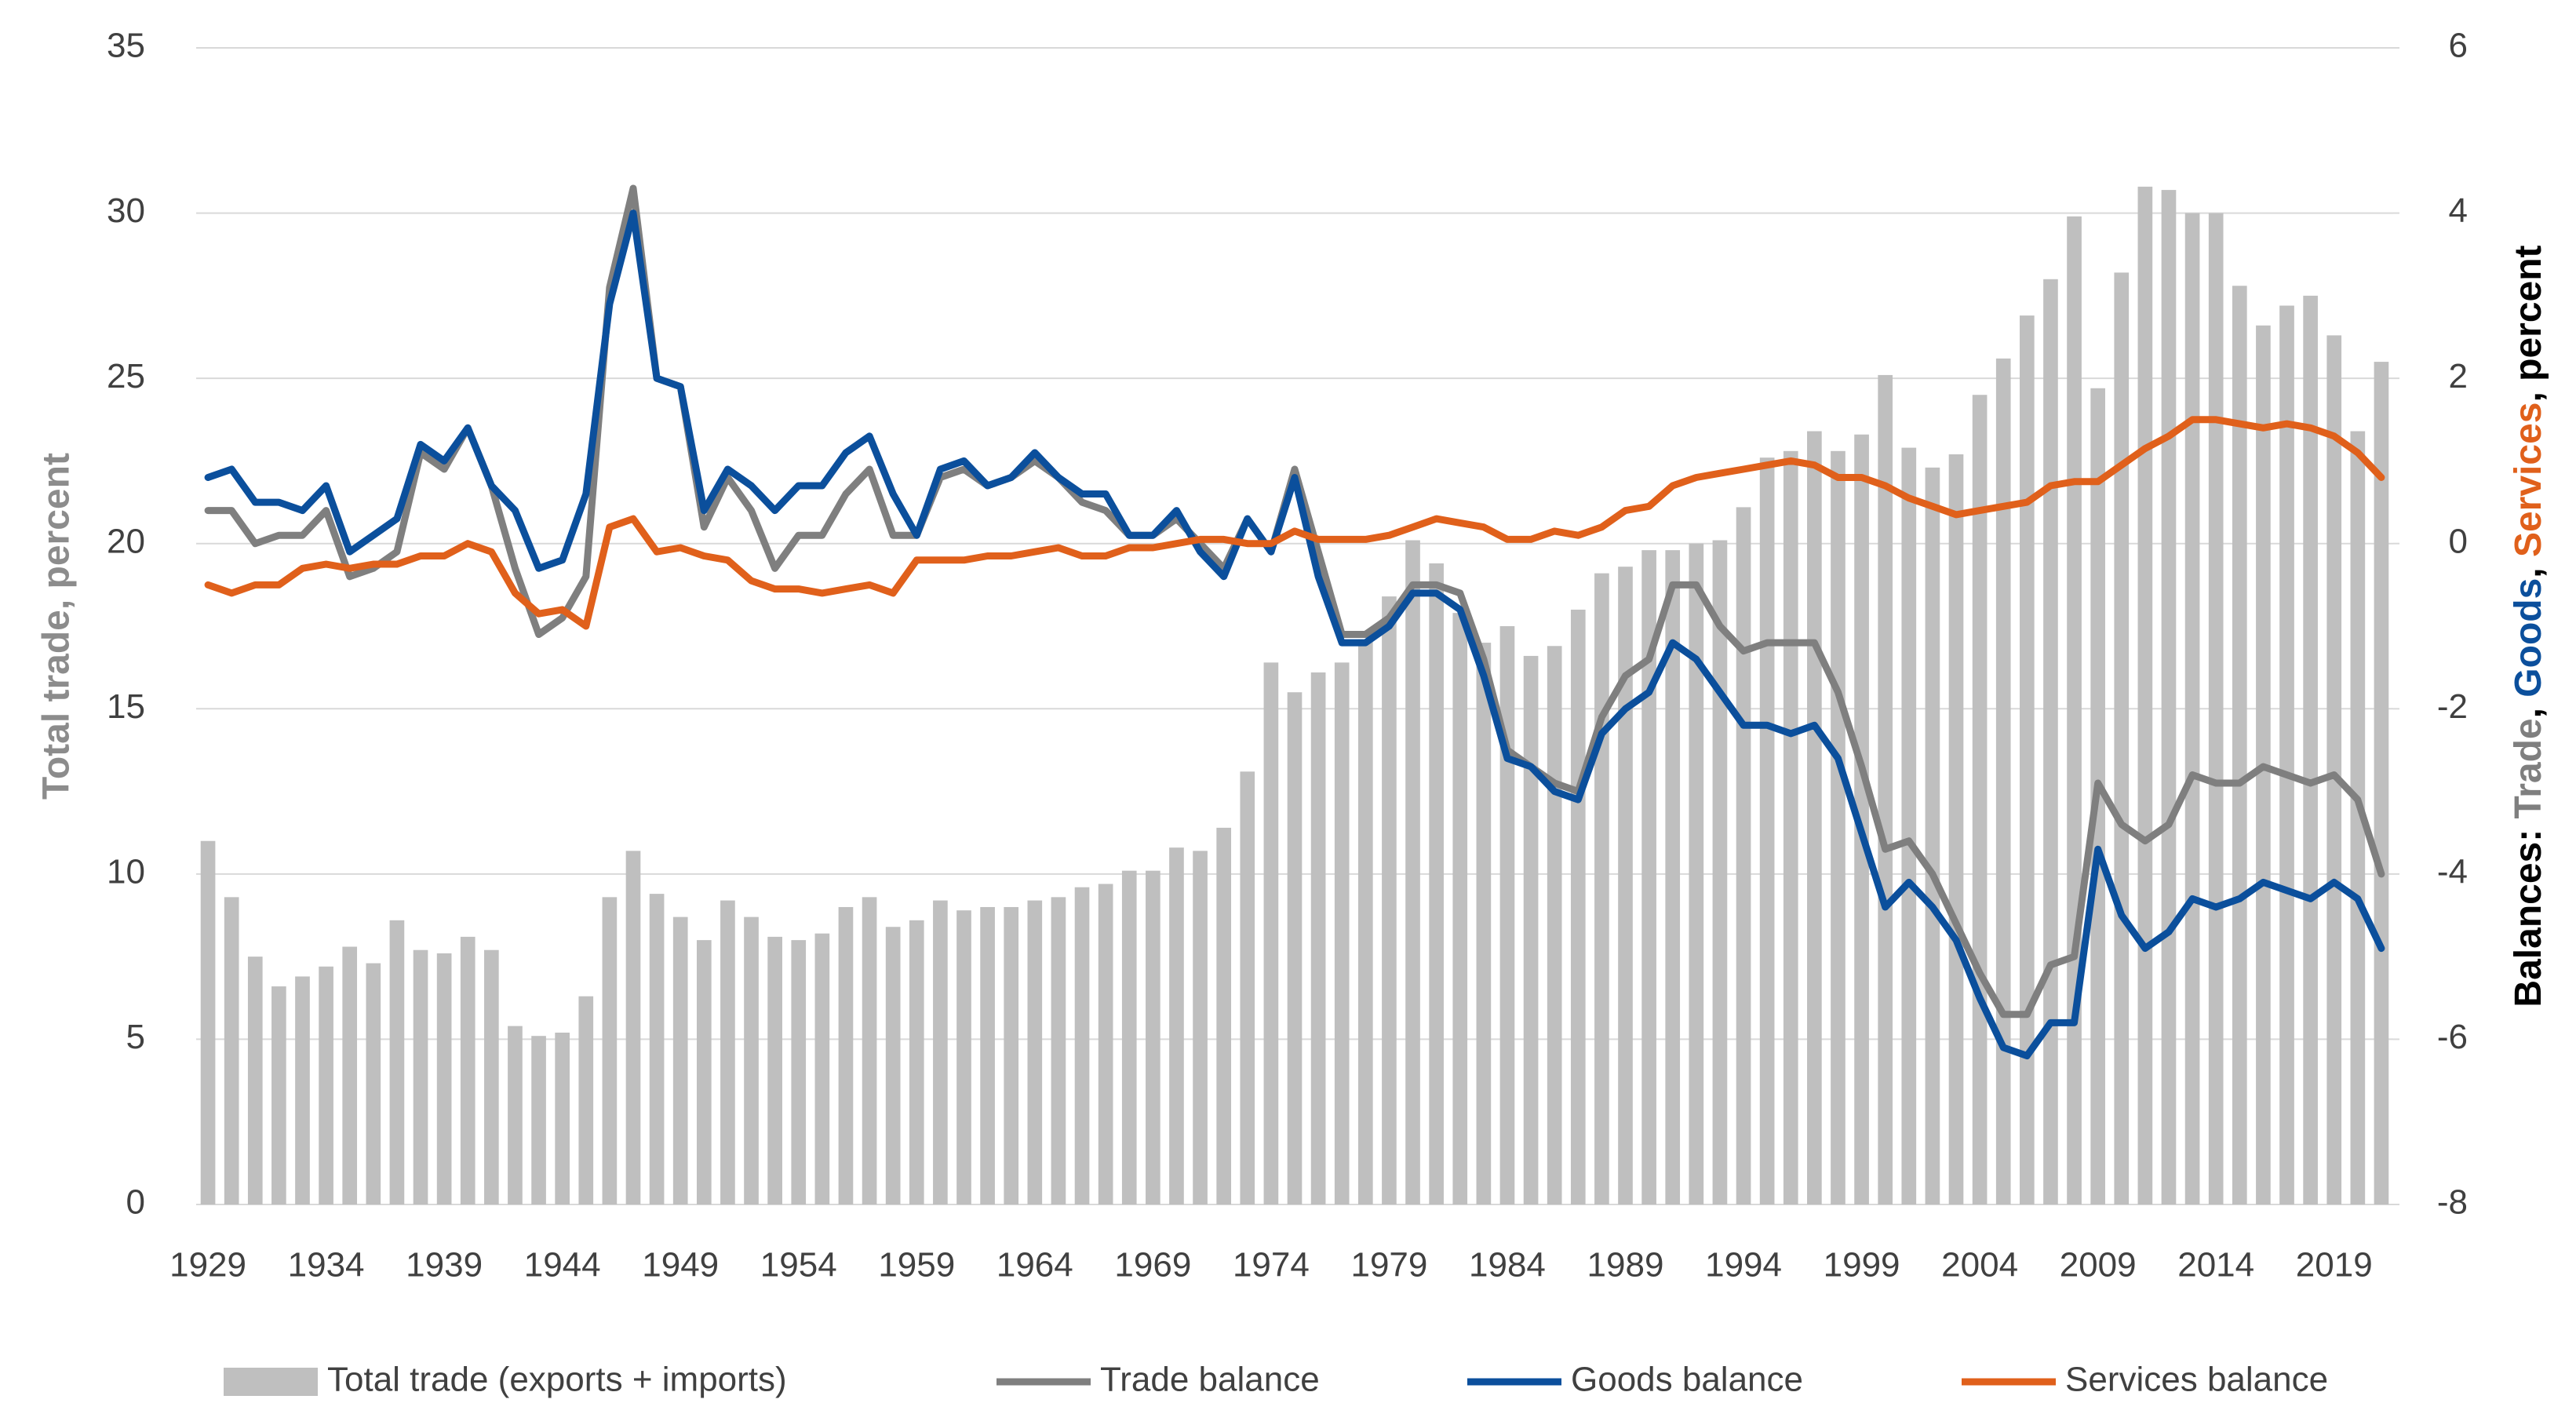 This screenshot has height=1403, width=2576. What do you see at coordinates (1507, 1265) in the screenshot?
I see `x-tick-label: 1984` at bounding box center [1507, 1265].